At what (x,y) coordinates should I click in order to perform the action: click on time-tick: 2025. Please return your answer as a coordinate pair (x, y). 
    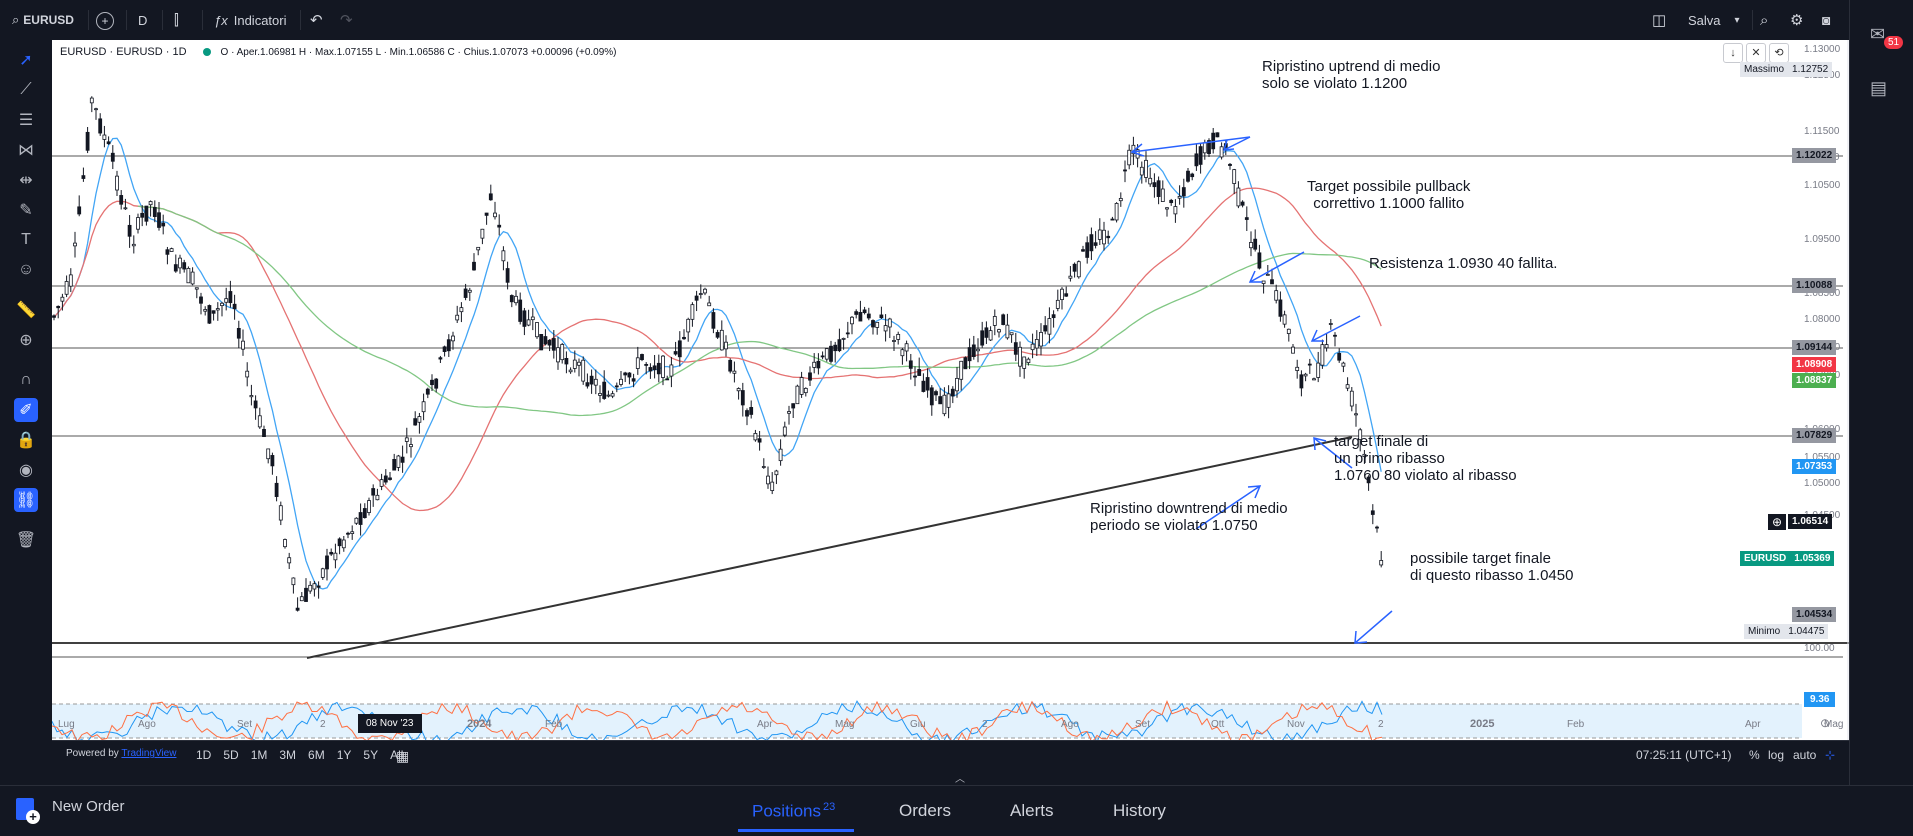
    Looking at the image, I should click on (1482, 724).